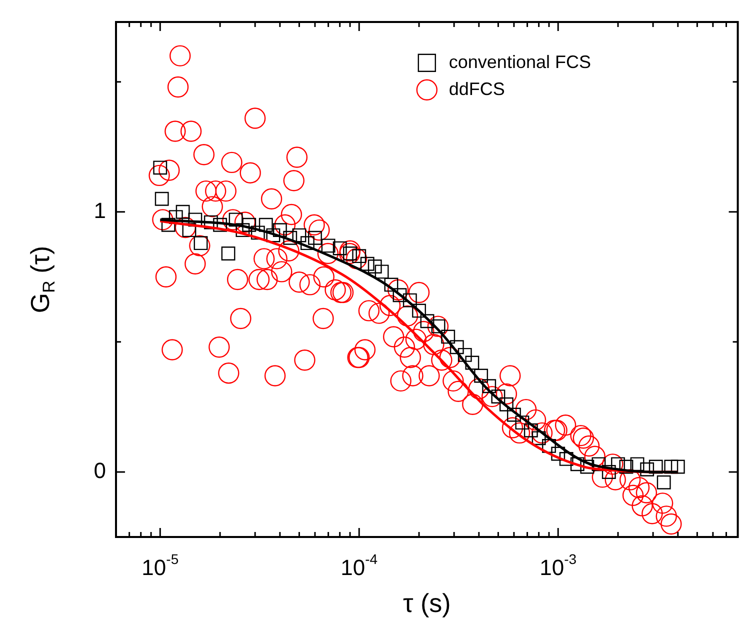 The width and height of the screenshot is (749, 628). What do you see at coordinates (476, 88) in the screenshot?
I see `legend-label: ddFCS` at bounding box center [476, 88].